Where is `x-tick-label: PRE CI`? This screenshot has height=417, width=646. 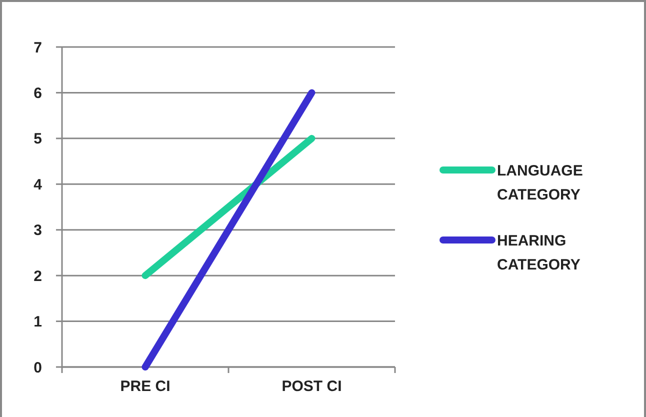 x-tick-label: PRE CI is located at coordinates (145, 386).